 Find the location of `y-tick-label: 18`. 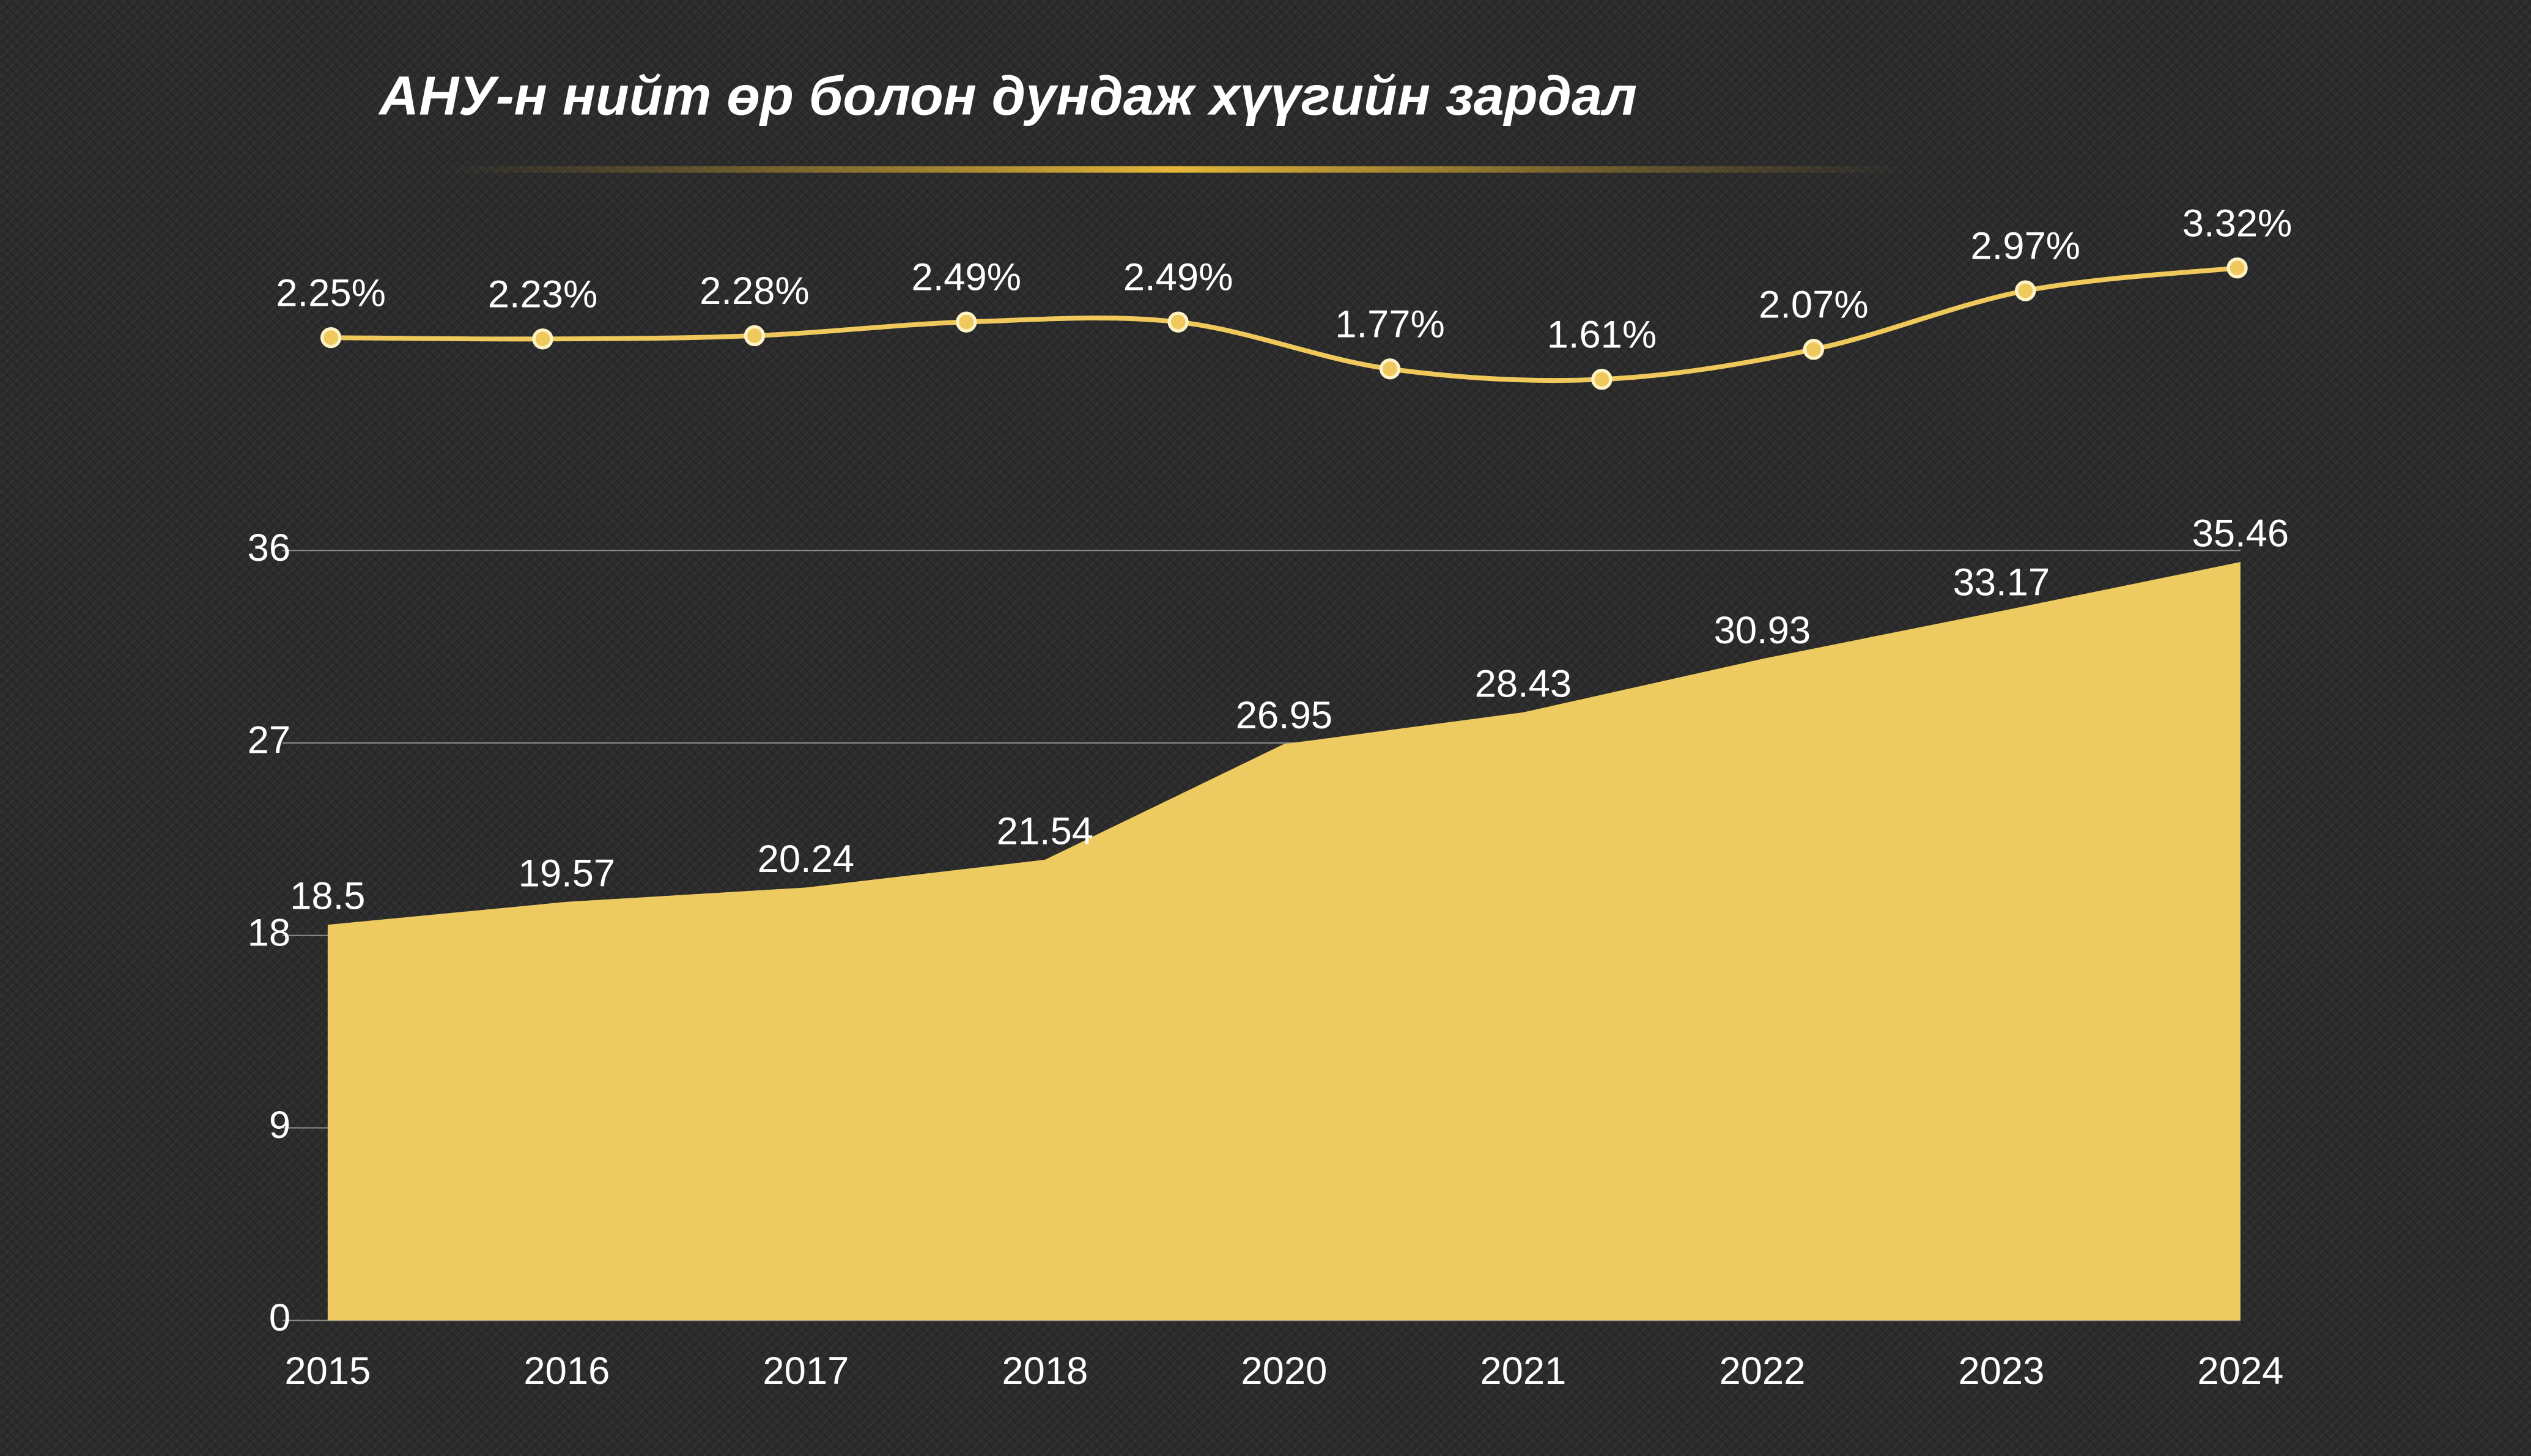

y-tick-label: 18 is located at coordinates (269, 932).